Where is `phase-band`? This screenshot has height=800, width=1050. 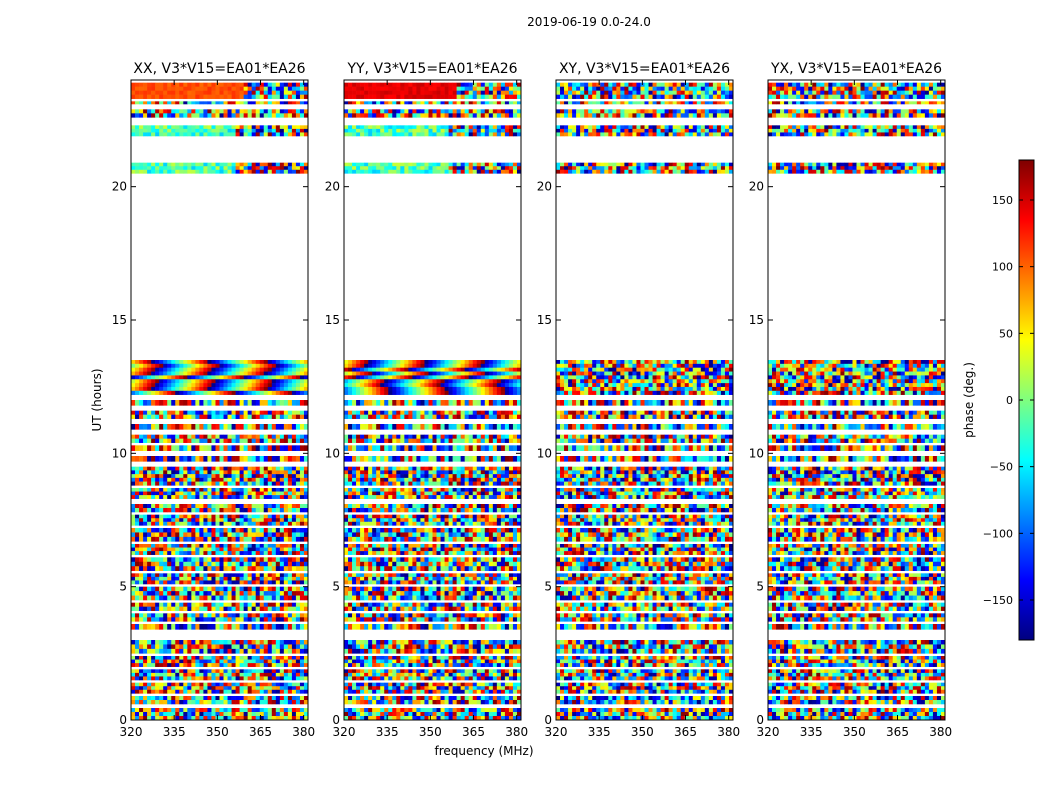 phase-band is located at coordinates (220, 403).